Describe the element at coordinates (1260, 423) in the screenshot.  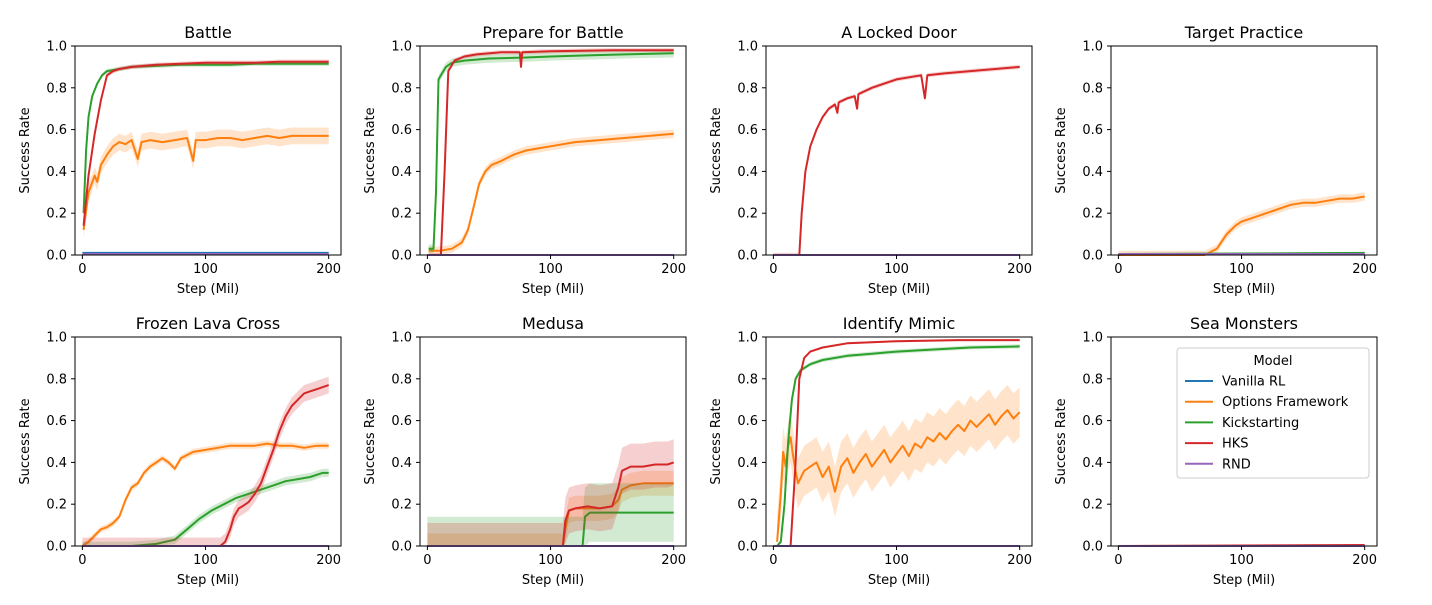
I see `legend-entry: Kickstarting` at that location.